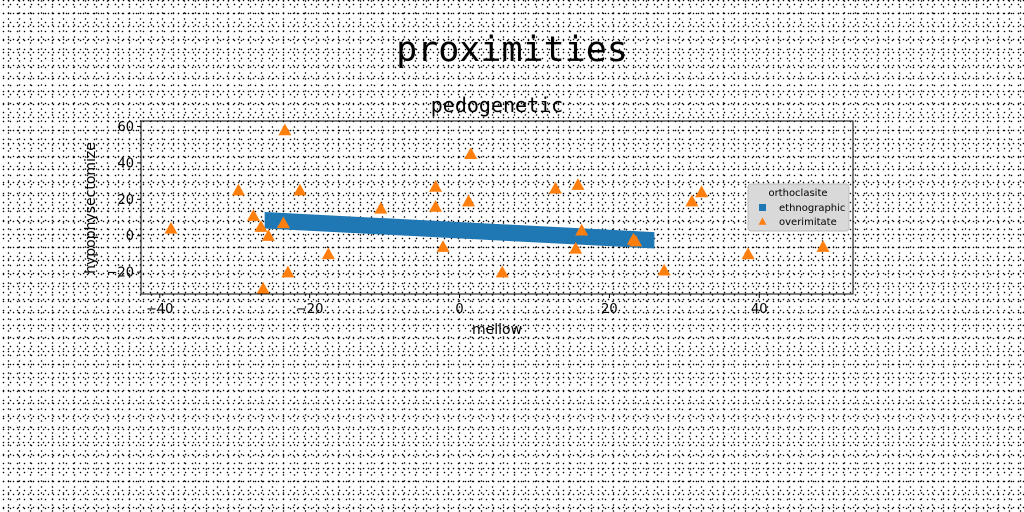 This screenshot has width=1024, height=512. I want to click on y-tick-label: 40, so click(125, 163).